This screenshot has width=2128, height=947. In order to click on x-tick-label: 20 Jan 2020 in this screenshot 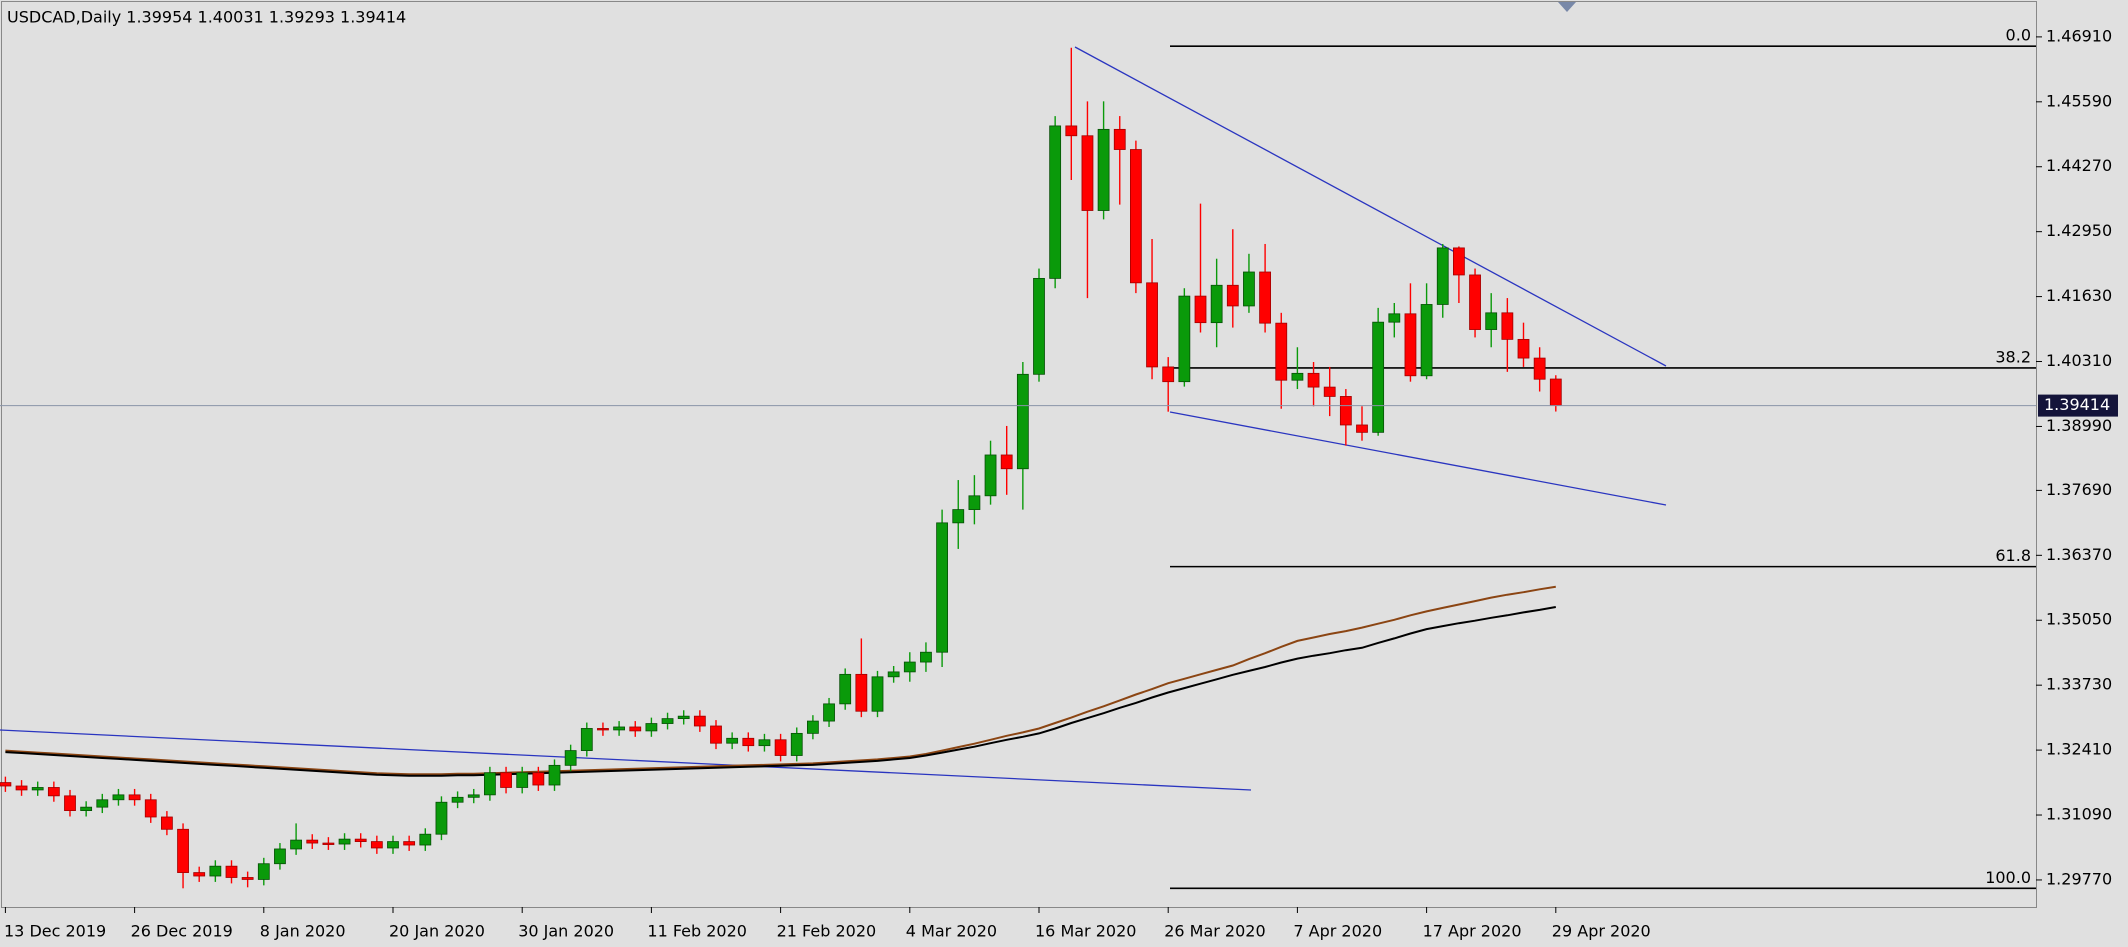, I will do `click(437, 931)`.